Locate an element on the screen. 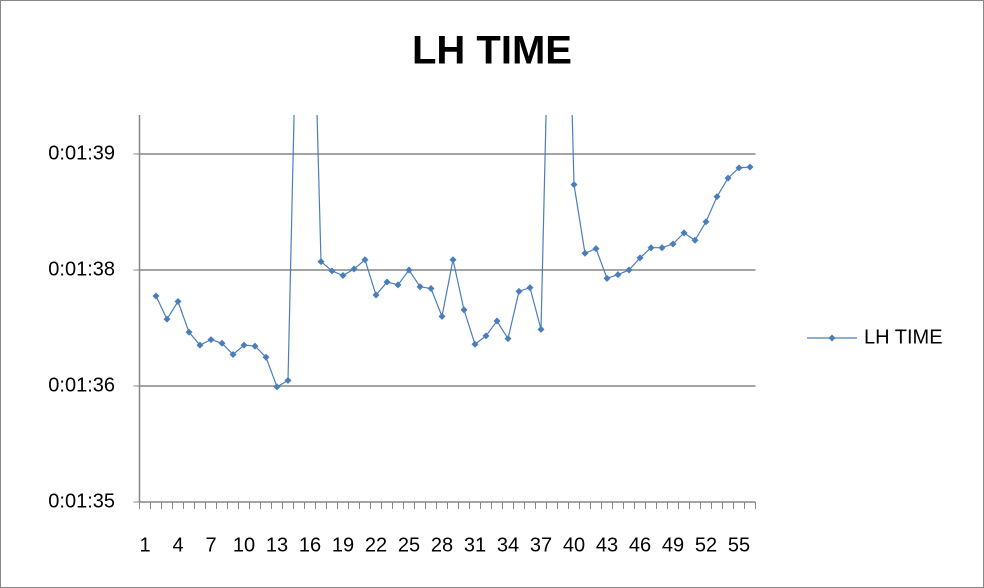 The width and height of the screenshot is (984, 588). x-tick-label: 28 is located at coordinates (442, 545).